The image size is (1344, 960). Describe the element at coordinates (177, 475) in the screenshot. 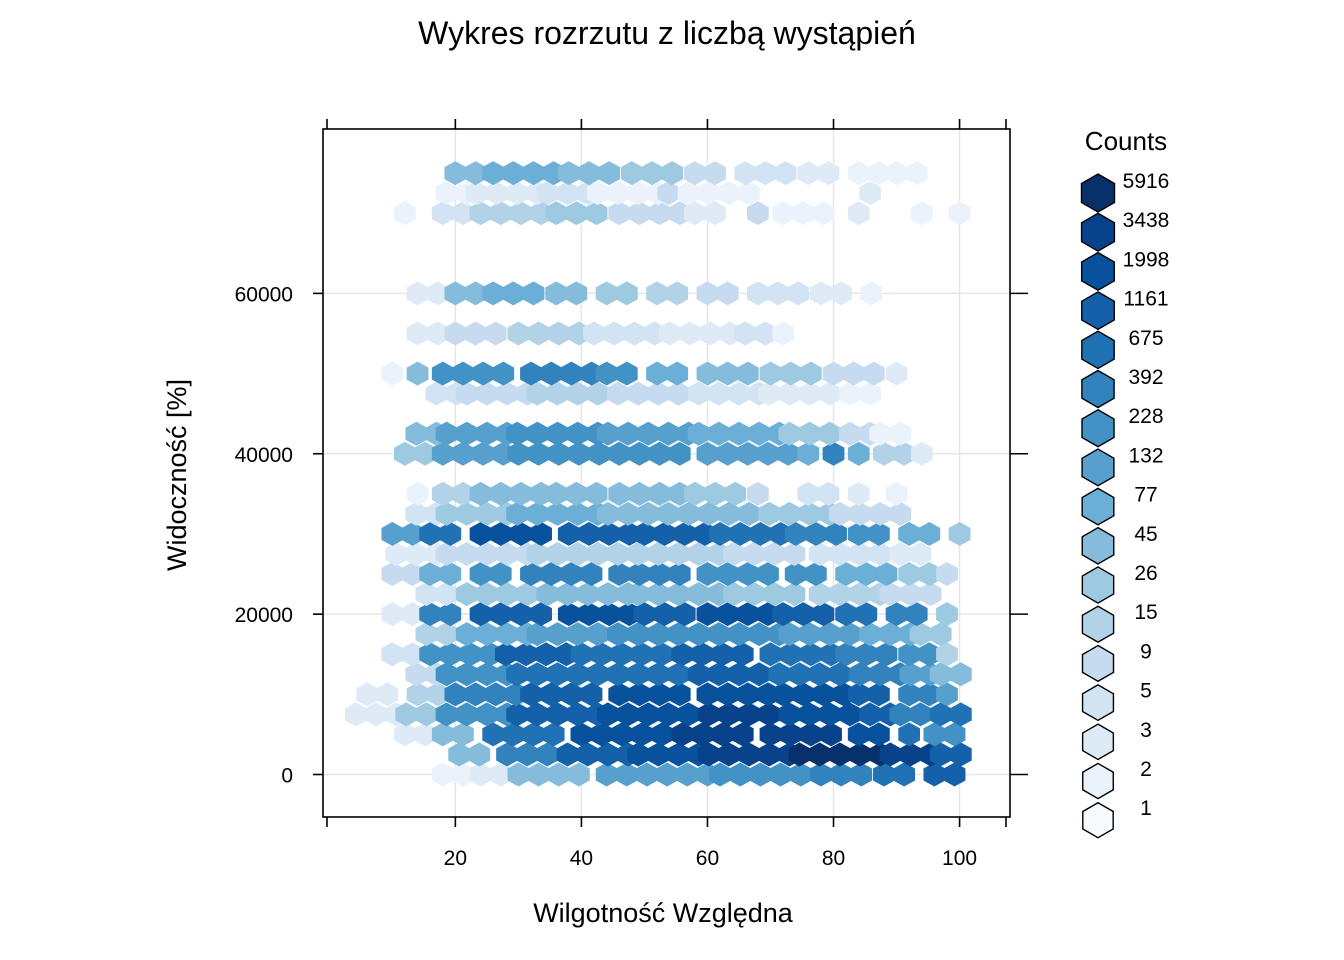

I see `y-axis-label: Widoczność [%]` at that location.